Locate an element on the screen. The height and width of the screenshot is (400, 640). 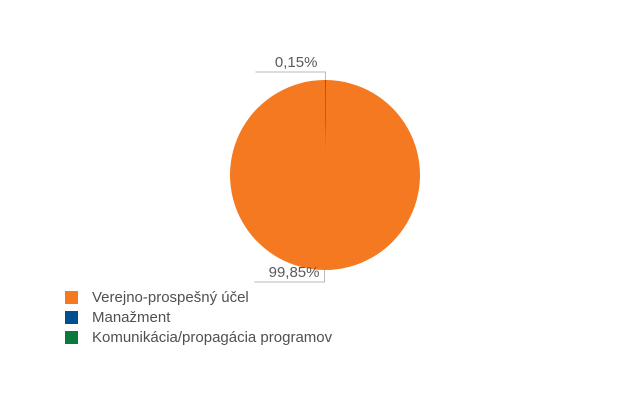
leader-line-verejno-prospesny-ucel is located at coordinates (290, 276).